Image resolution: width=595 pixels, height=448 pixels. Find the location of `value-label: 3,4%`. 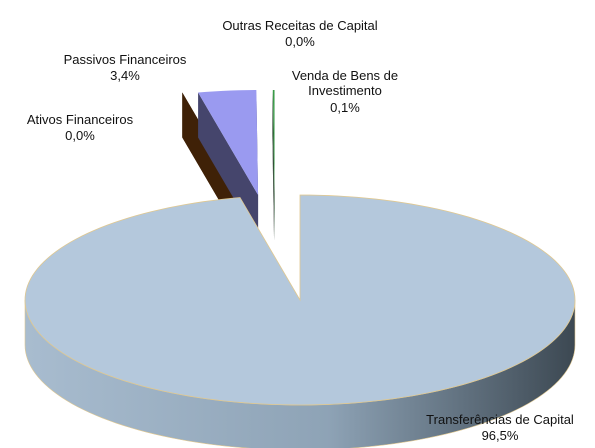

value-label: 3,4% is located at coordinates (125, 75).